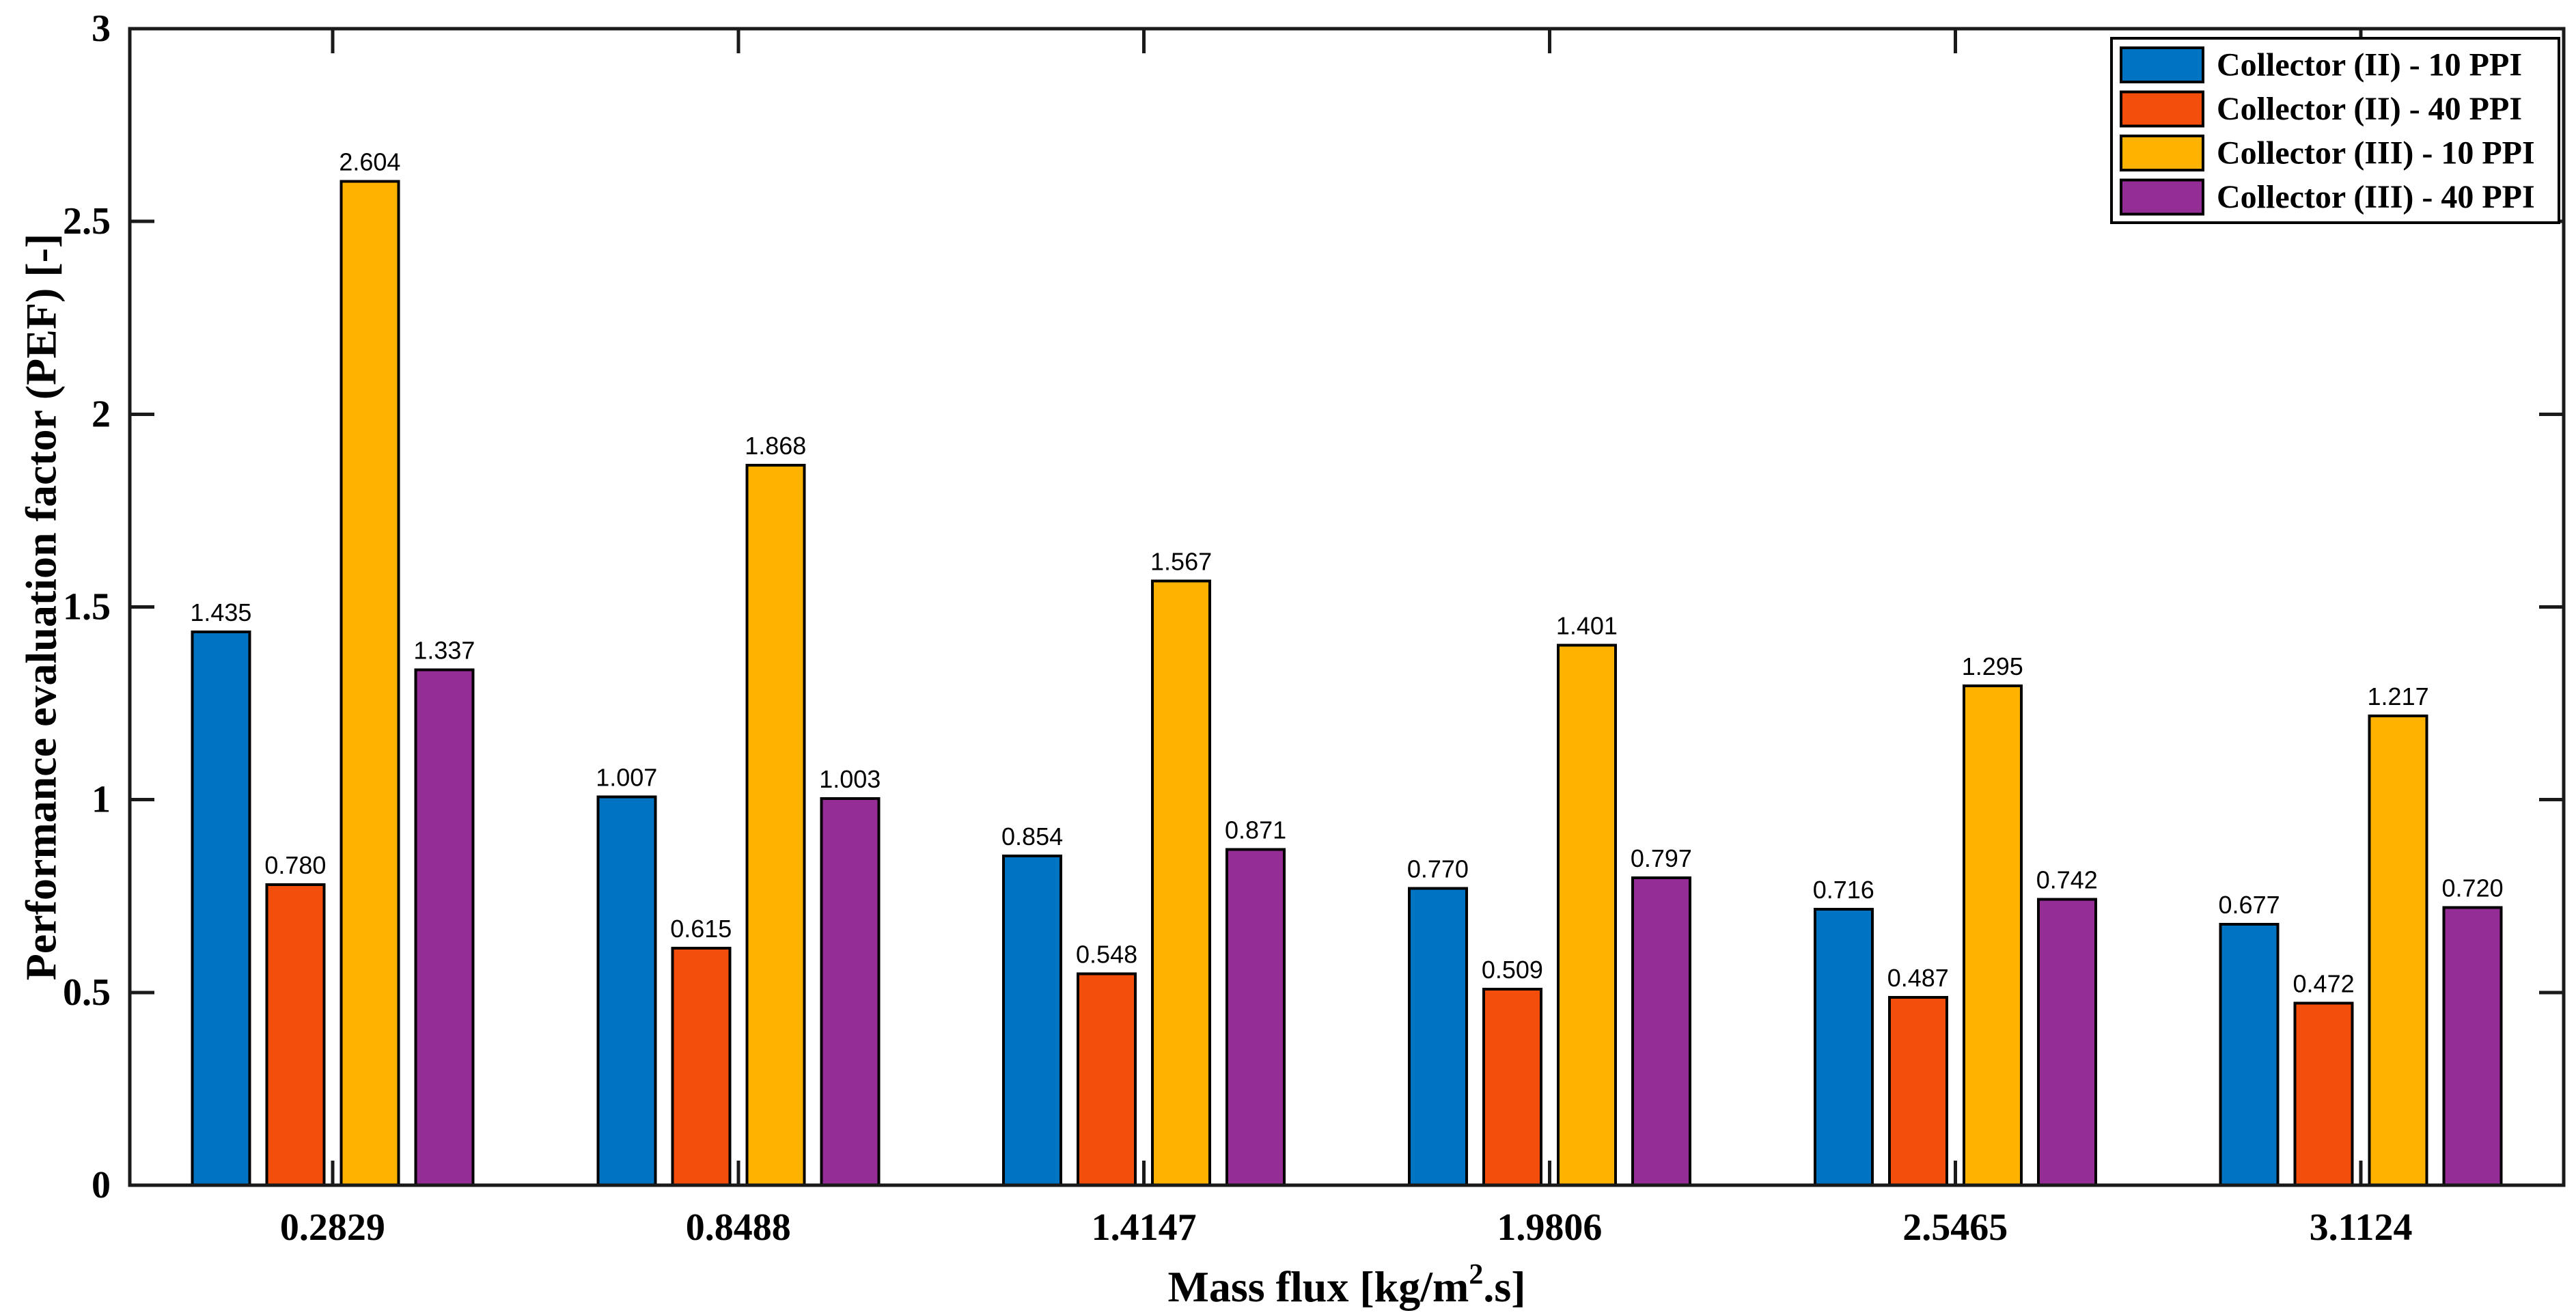 This screenshot has width=2576, height=1315. What do you see at coordinates (87, 992) in the screenshot?
I see `y-tick-label: 0.5` at bounding box center [87, 992].